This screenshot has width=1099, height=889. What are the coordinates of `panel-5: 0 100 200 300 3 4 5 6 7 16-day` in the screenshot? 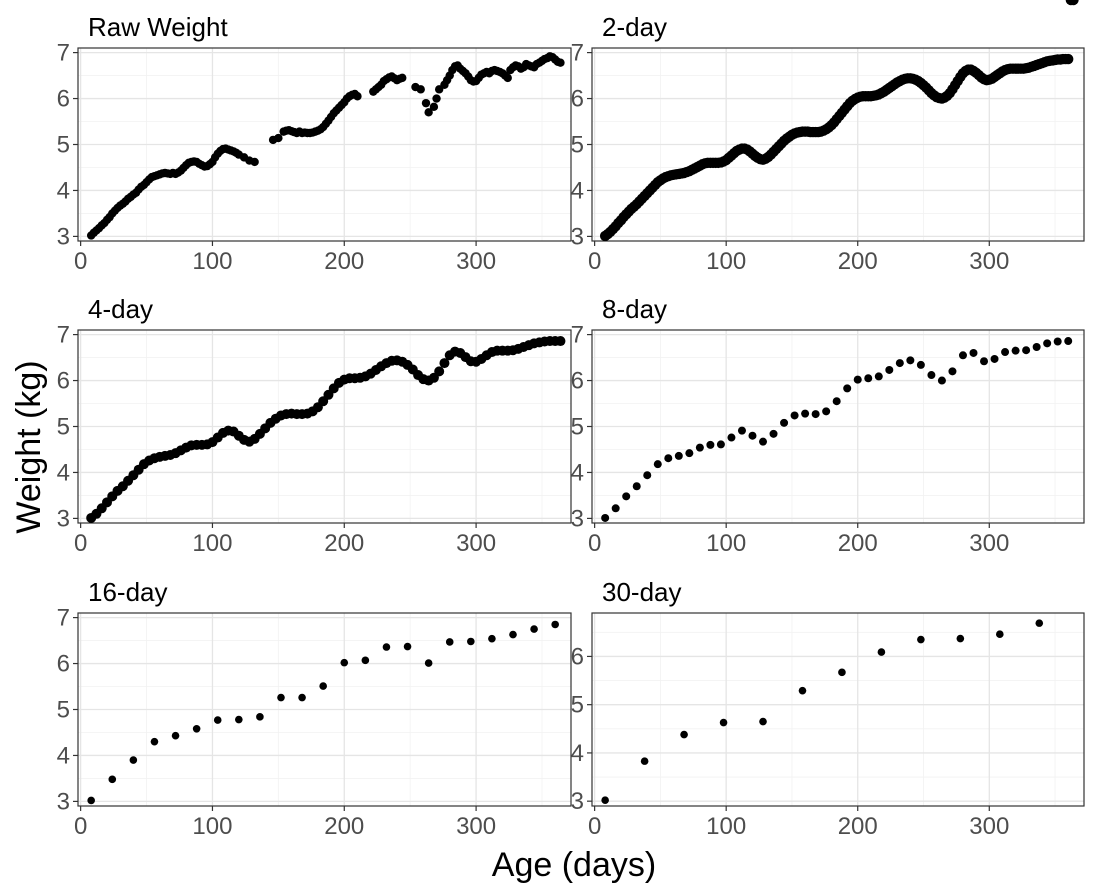 It's located at (314, 708).